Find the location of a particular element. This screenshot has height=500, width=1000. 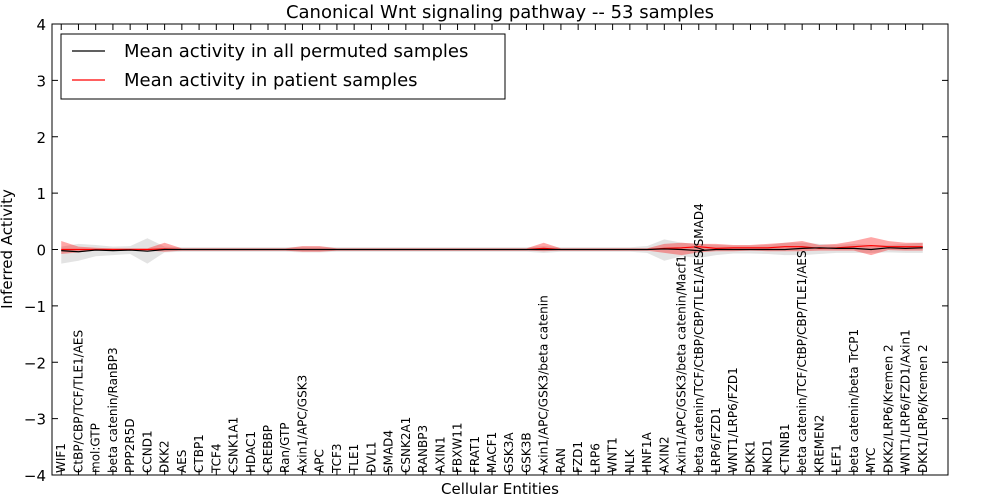

x-tick-label: WNT1 is located at coordinates (613, 455).